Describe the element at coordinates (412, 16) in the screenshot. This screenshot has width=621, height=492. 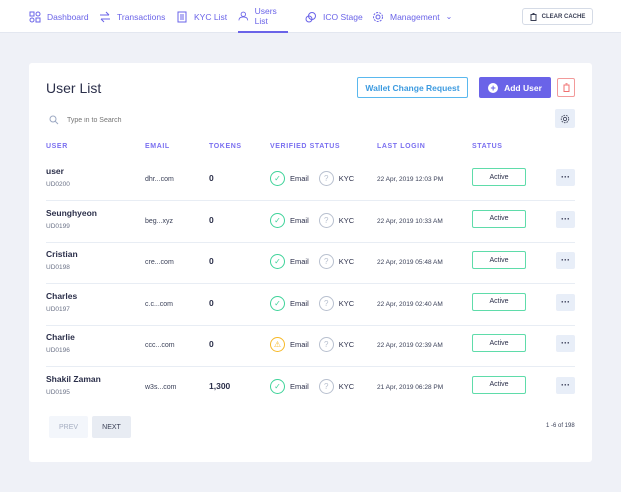
I see `nav-management: Management ⌄` at that location.